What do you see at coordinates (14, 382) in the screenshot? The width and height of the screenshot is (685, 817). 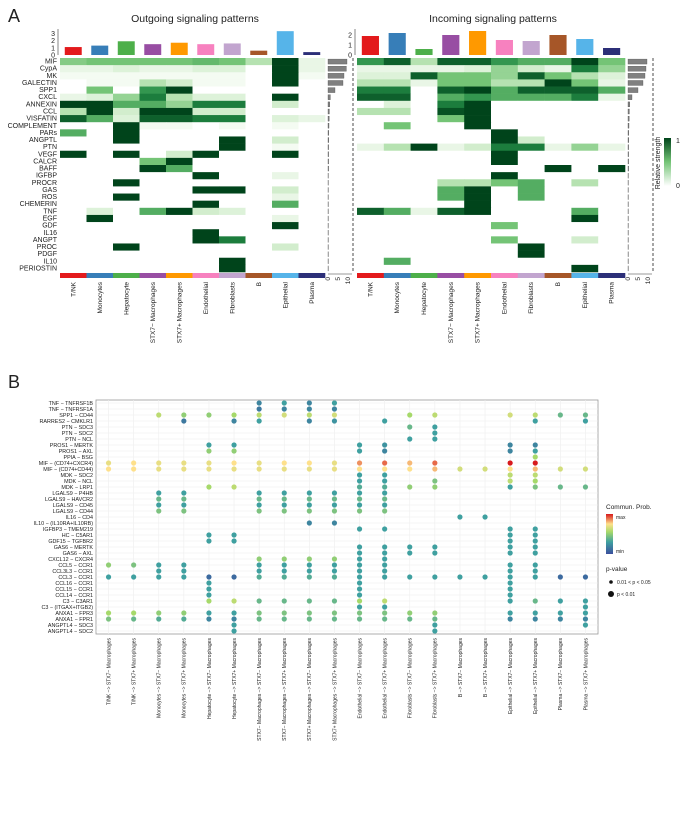 I see `panel-b-label: B` at bounding box center [14, 382].